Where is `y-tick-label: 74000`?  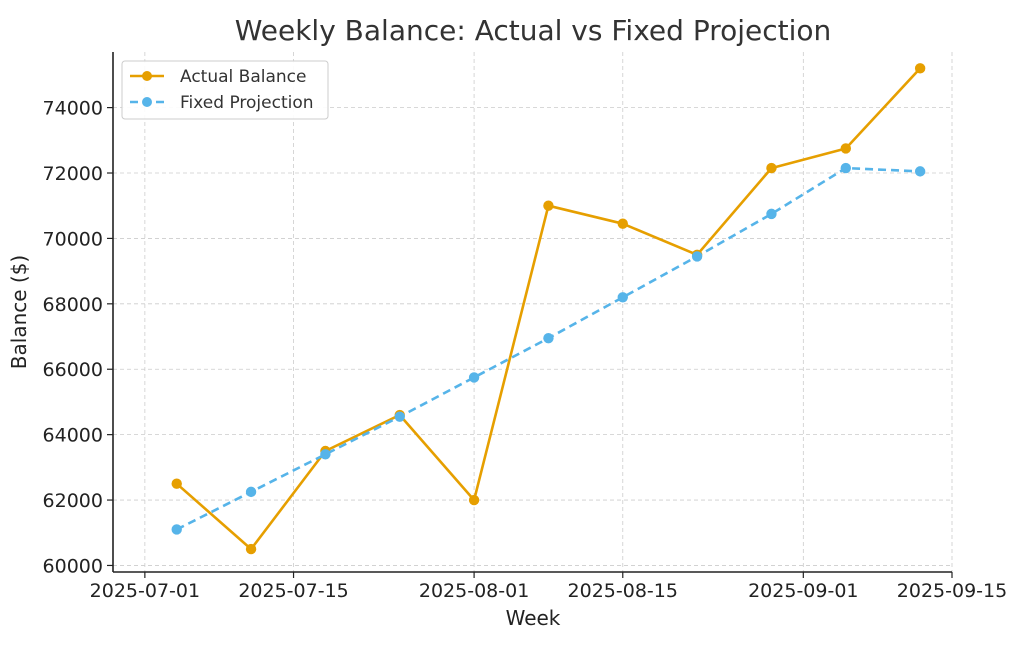 y-tick-label: 74000 is located at coordinates (73, 109).